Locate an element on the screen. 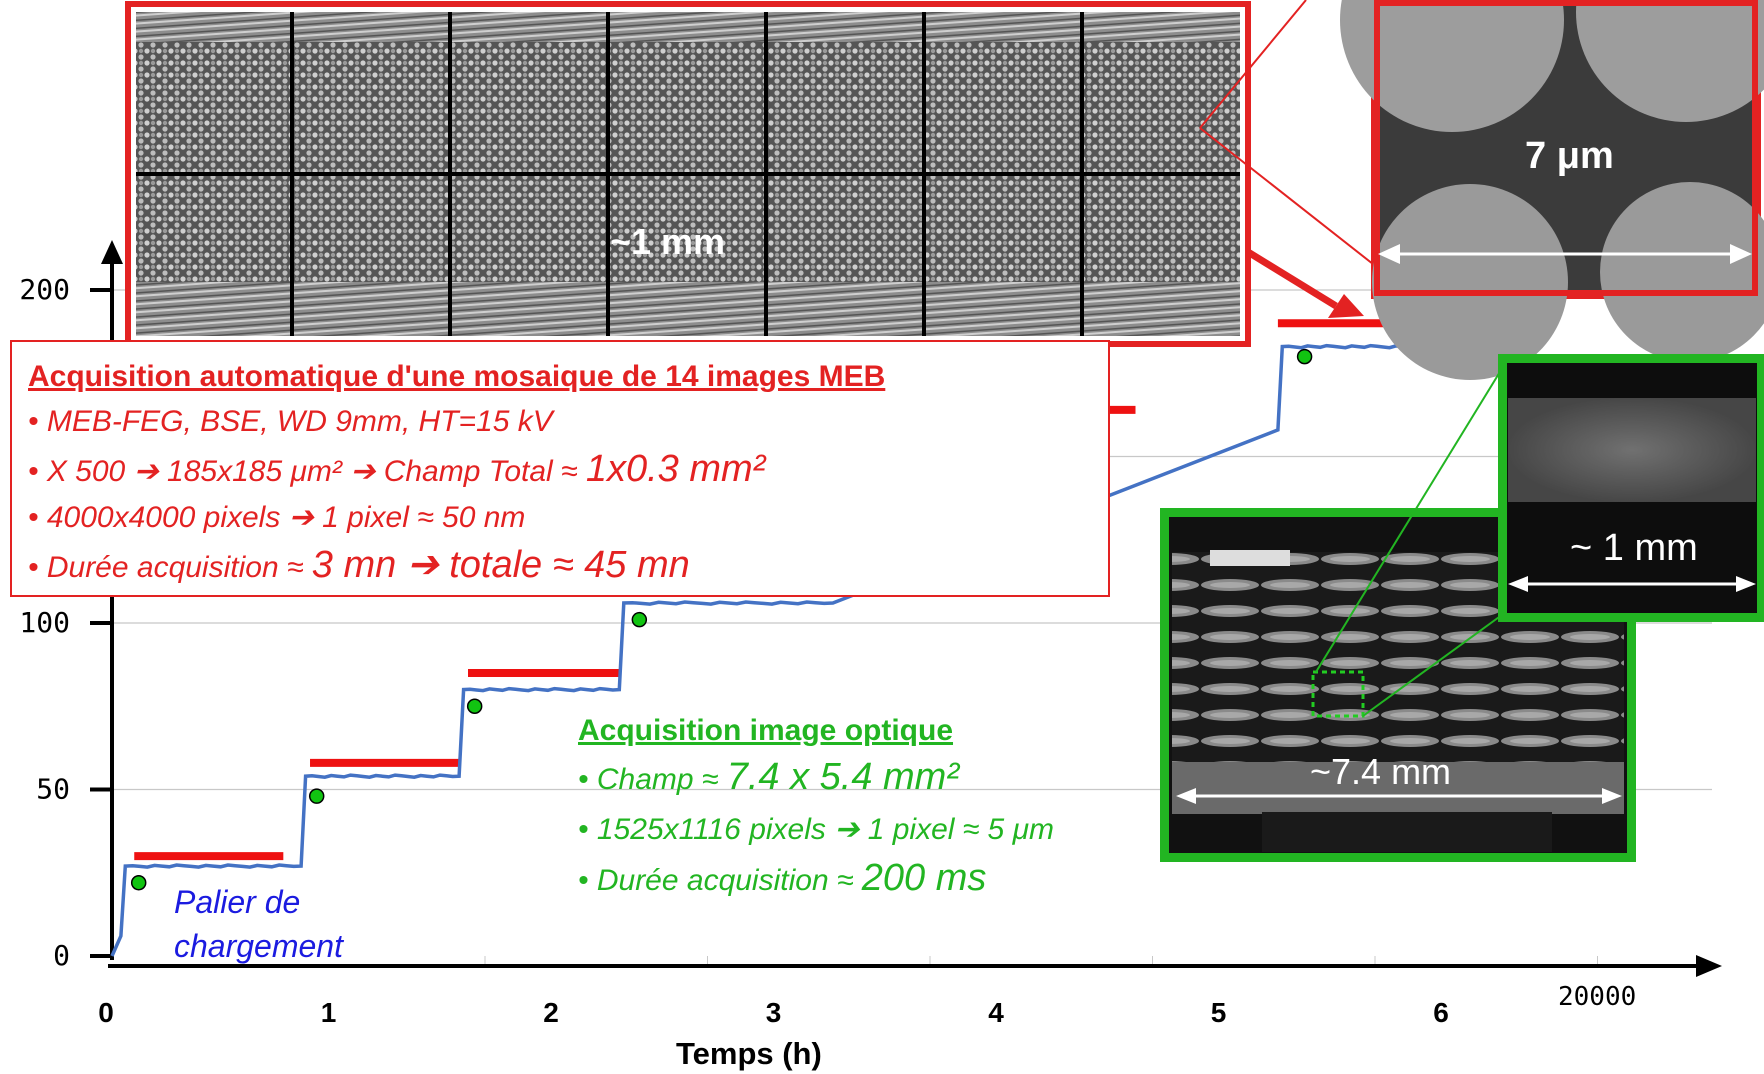  y-axis-arrow is located at coordinates (112, 252).